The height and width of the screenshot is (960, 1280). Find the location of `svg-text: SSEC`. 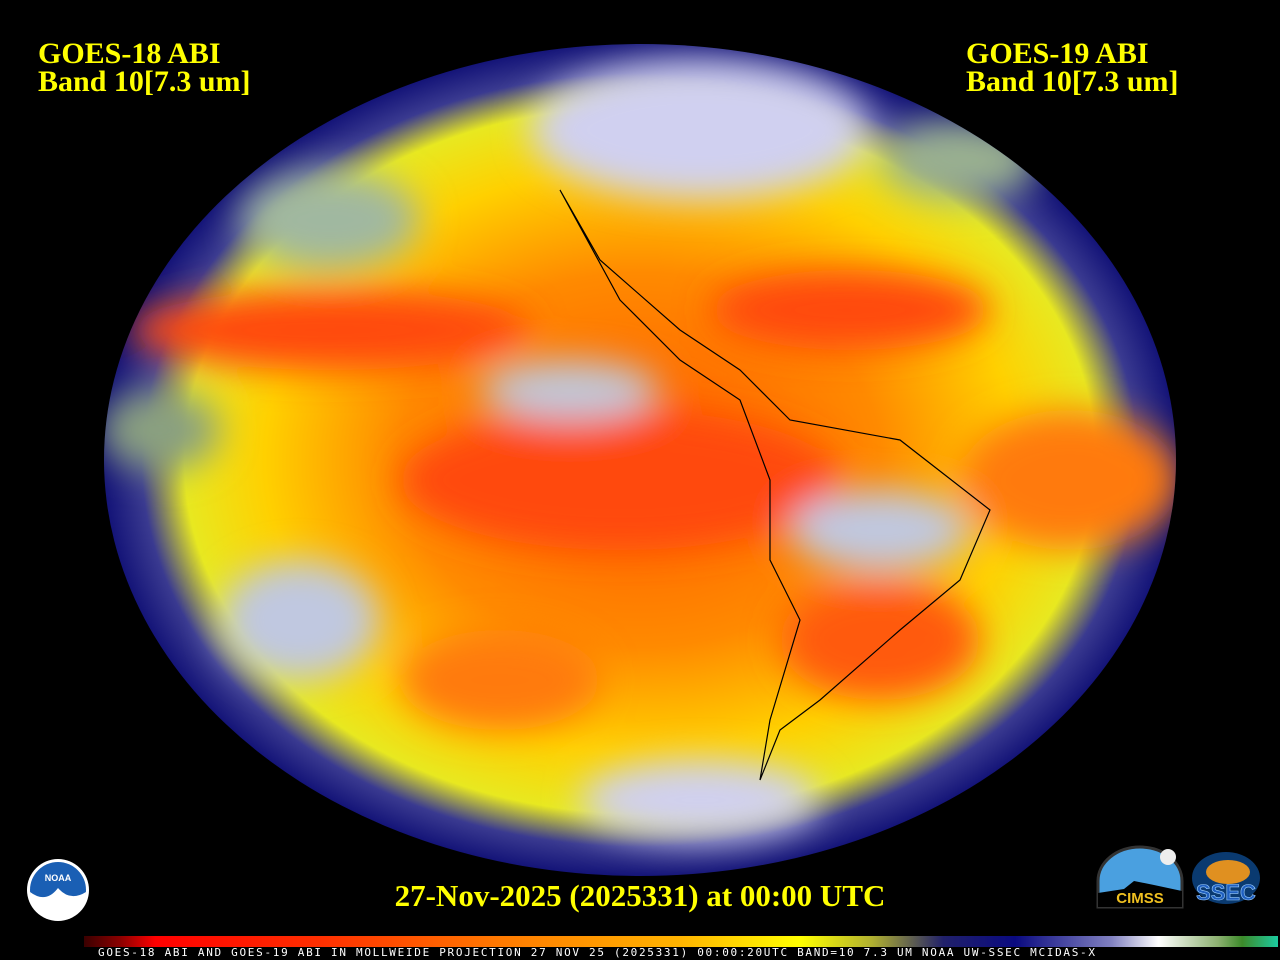

svg-text: SSEC is located at coordinates (1226, 892).